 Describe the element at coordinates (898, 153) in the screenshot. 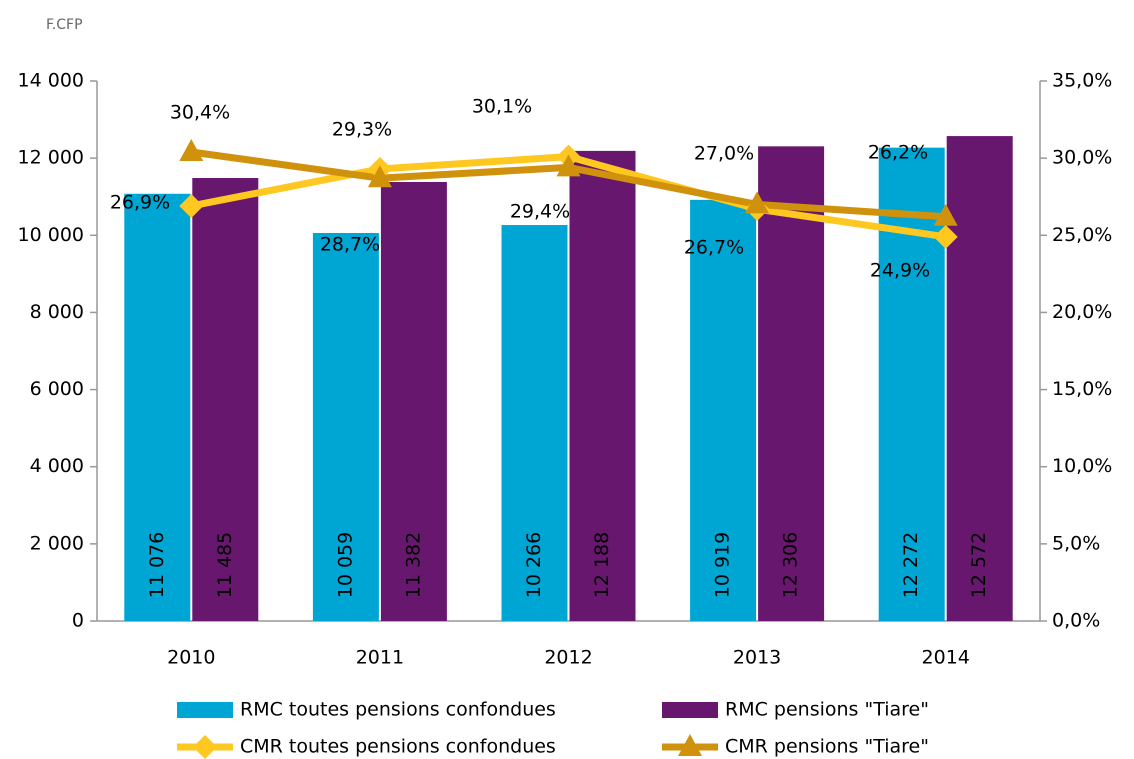

I see `line-value-label: 26,2%` at that location.